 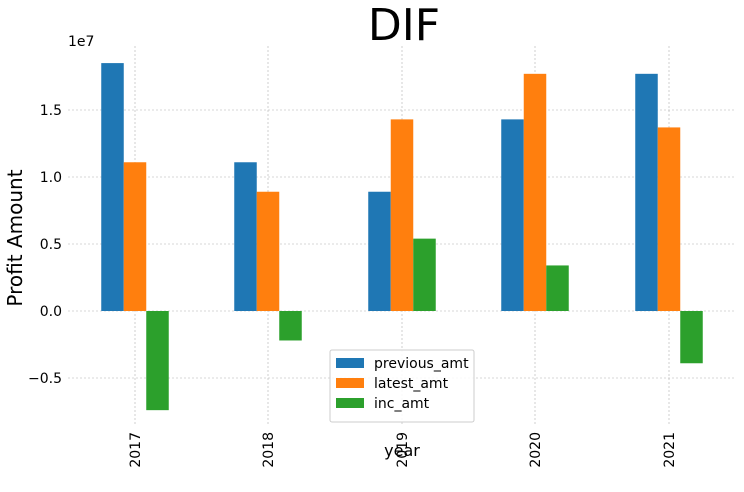 I want to click on y-tick-label: 1.0, so click(x=51, y=178).